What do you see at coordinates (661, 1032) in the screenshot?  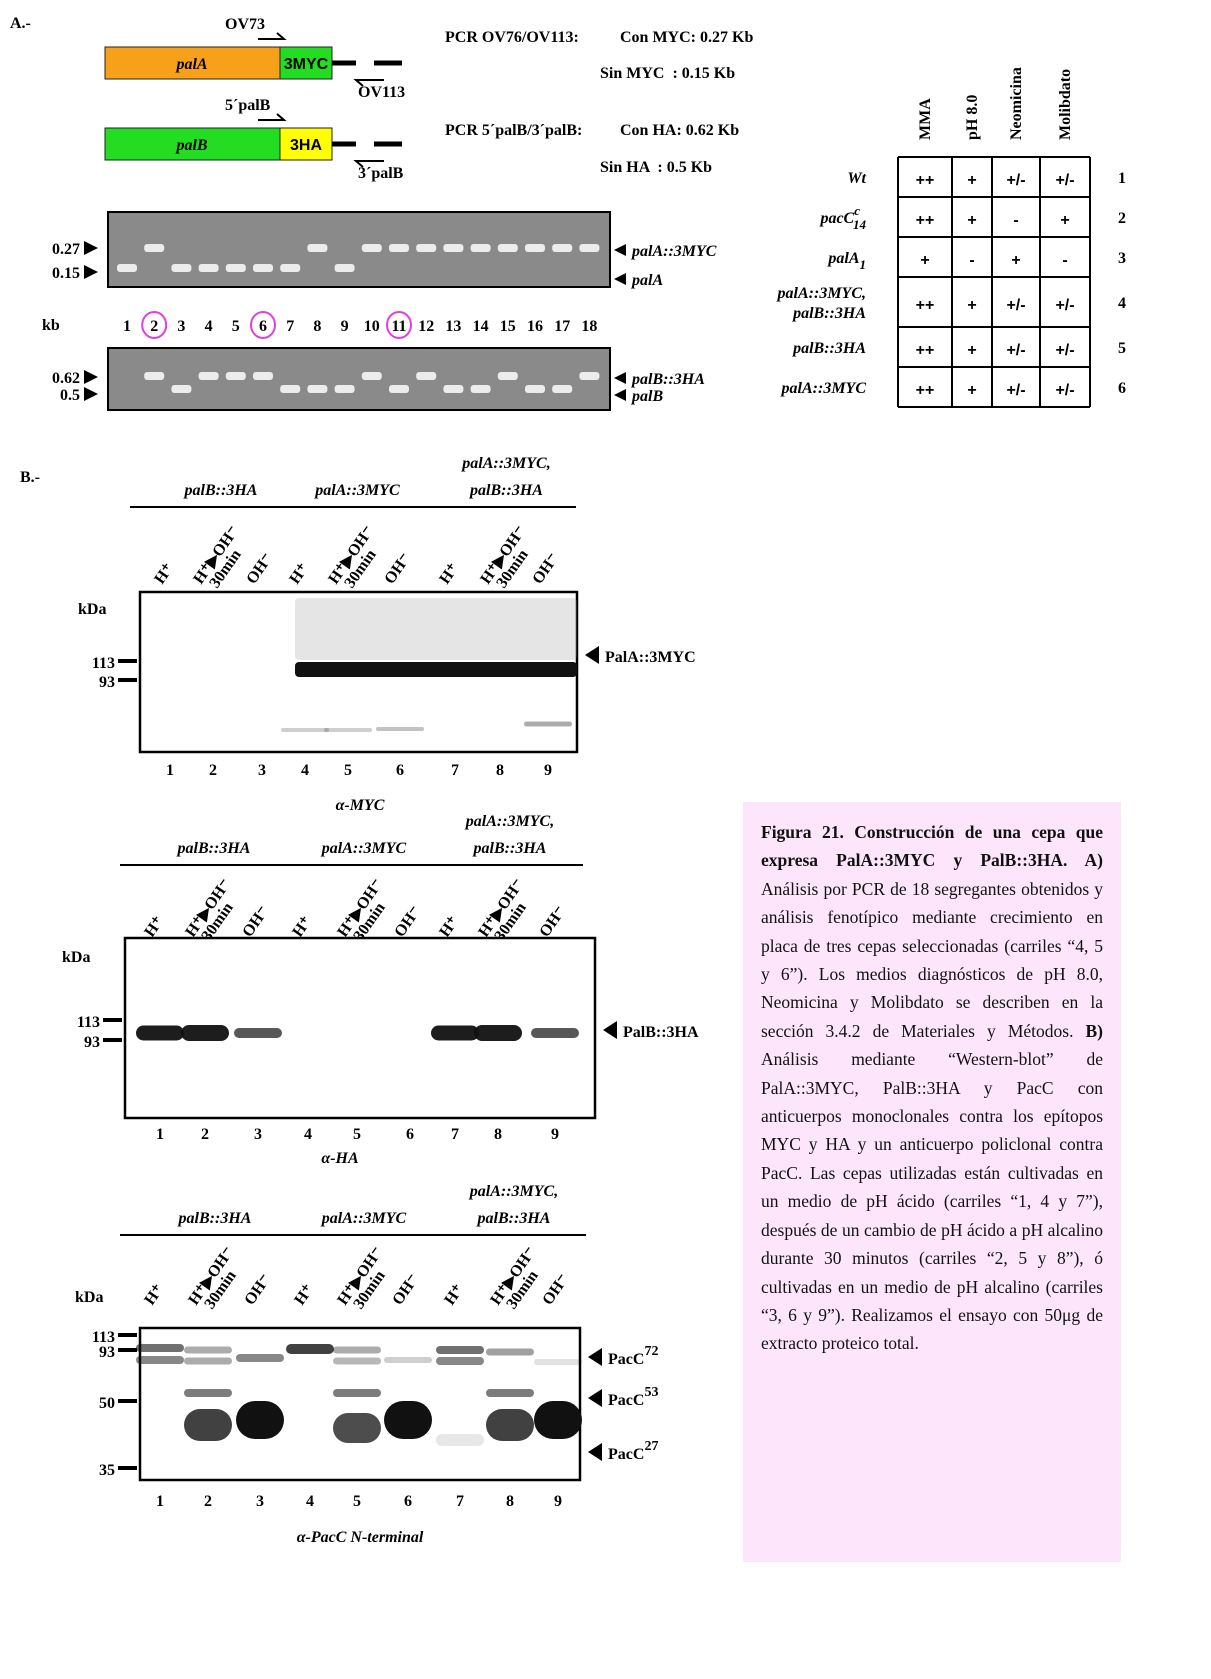 I see `band-label: PalB::3HA` at bounding box center [661, 1032].